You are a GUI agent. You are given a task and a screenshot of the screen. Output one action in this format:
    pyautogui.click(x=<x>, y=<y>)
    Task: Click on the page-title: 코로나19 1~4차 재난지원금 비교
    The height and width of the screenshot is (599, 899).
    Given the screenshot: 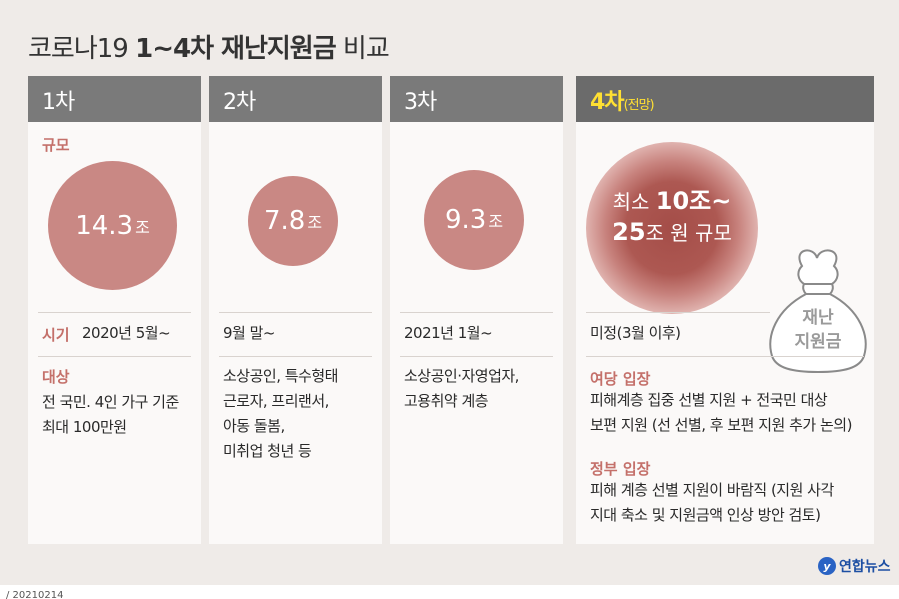 What is the action you would take?
    pyautogui.click(x=209, y=46)
    